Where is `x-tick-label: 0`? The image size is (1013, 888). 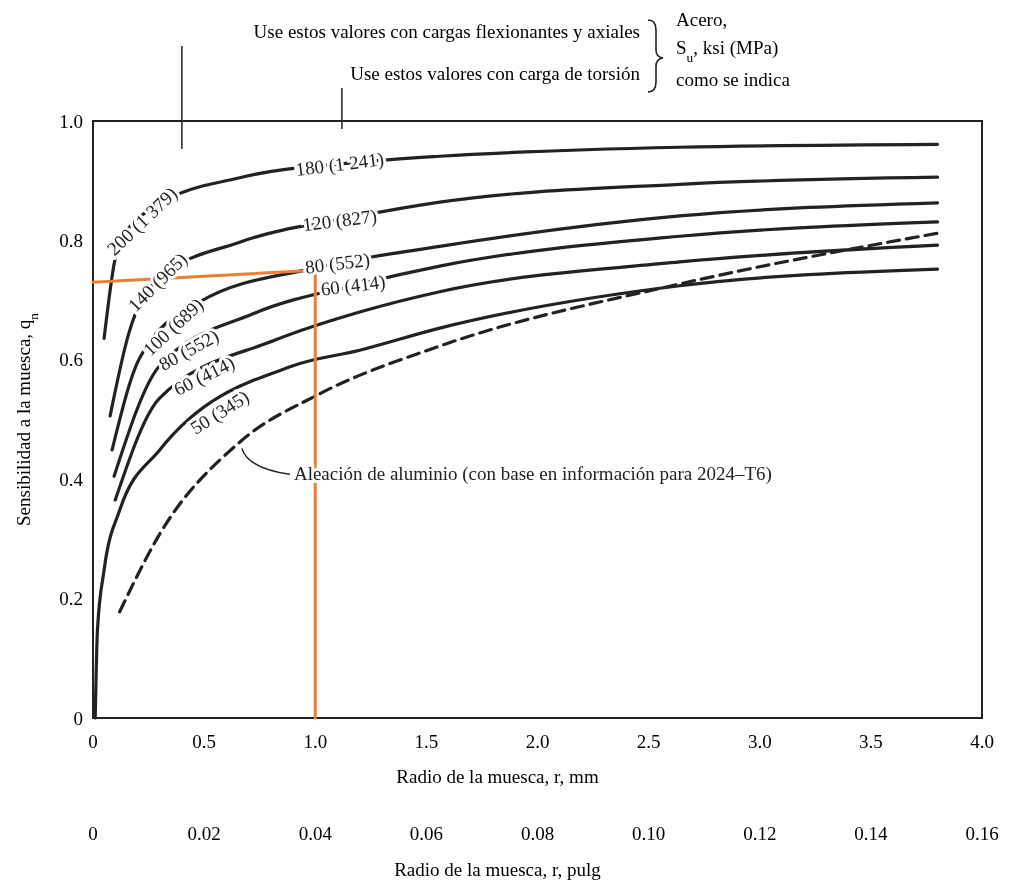
x-tick-label: 0 is located at coordinates (93, 741).